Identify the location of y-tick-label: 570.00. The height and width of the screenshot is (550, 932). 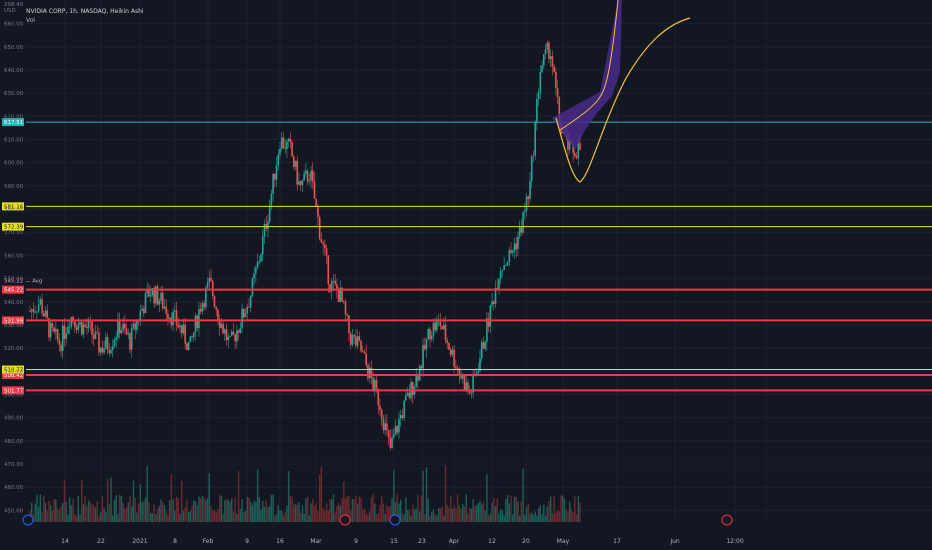
(14, 233).